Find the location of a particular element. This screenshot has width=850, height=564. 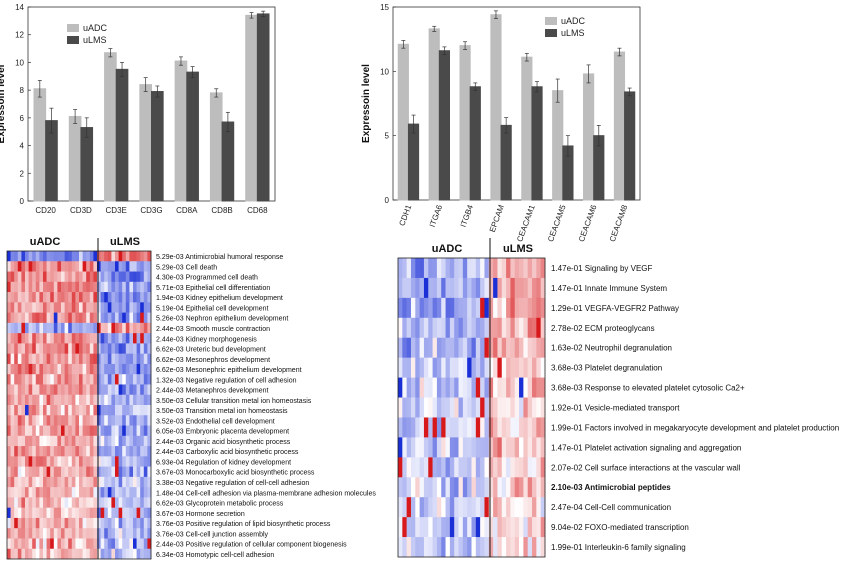

heatmap-row-label: 1.29e-01 VEGFA-VEGFR2 Pathway is located at coordinates (615, 308).